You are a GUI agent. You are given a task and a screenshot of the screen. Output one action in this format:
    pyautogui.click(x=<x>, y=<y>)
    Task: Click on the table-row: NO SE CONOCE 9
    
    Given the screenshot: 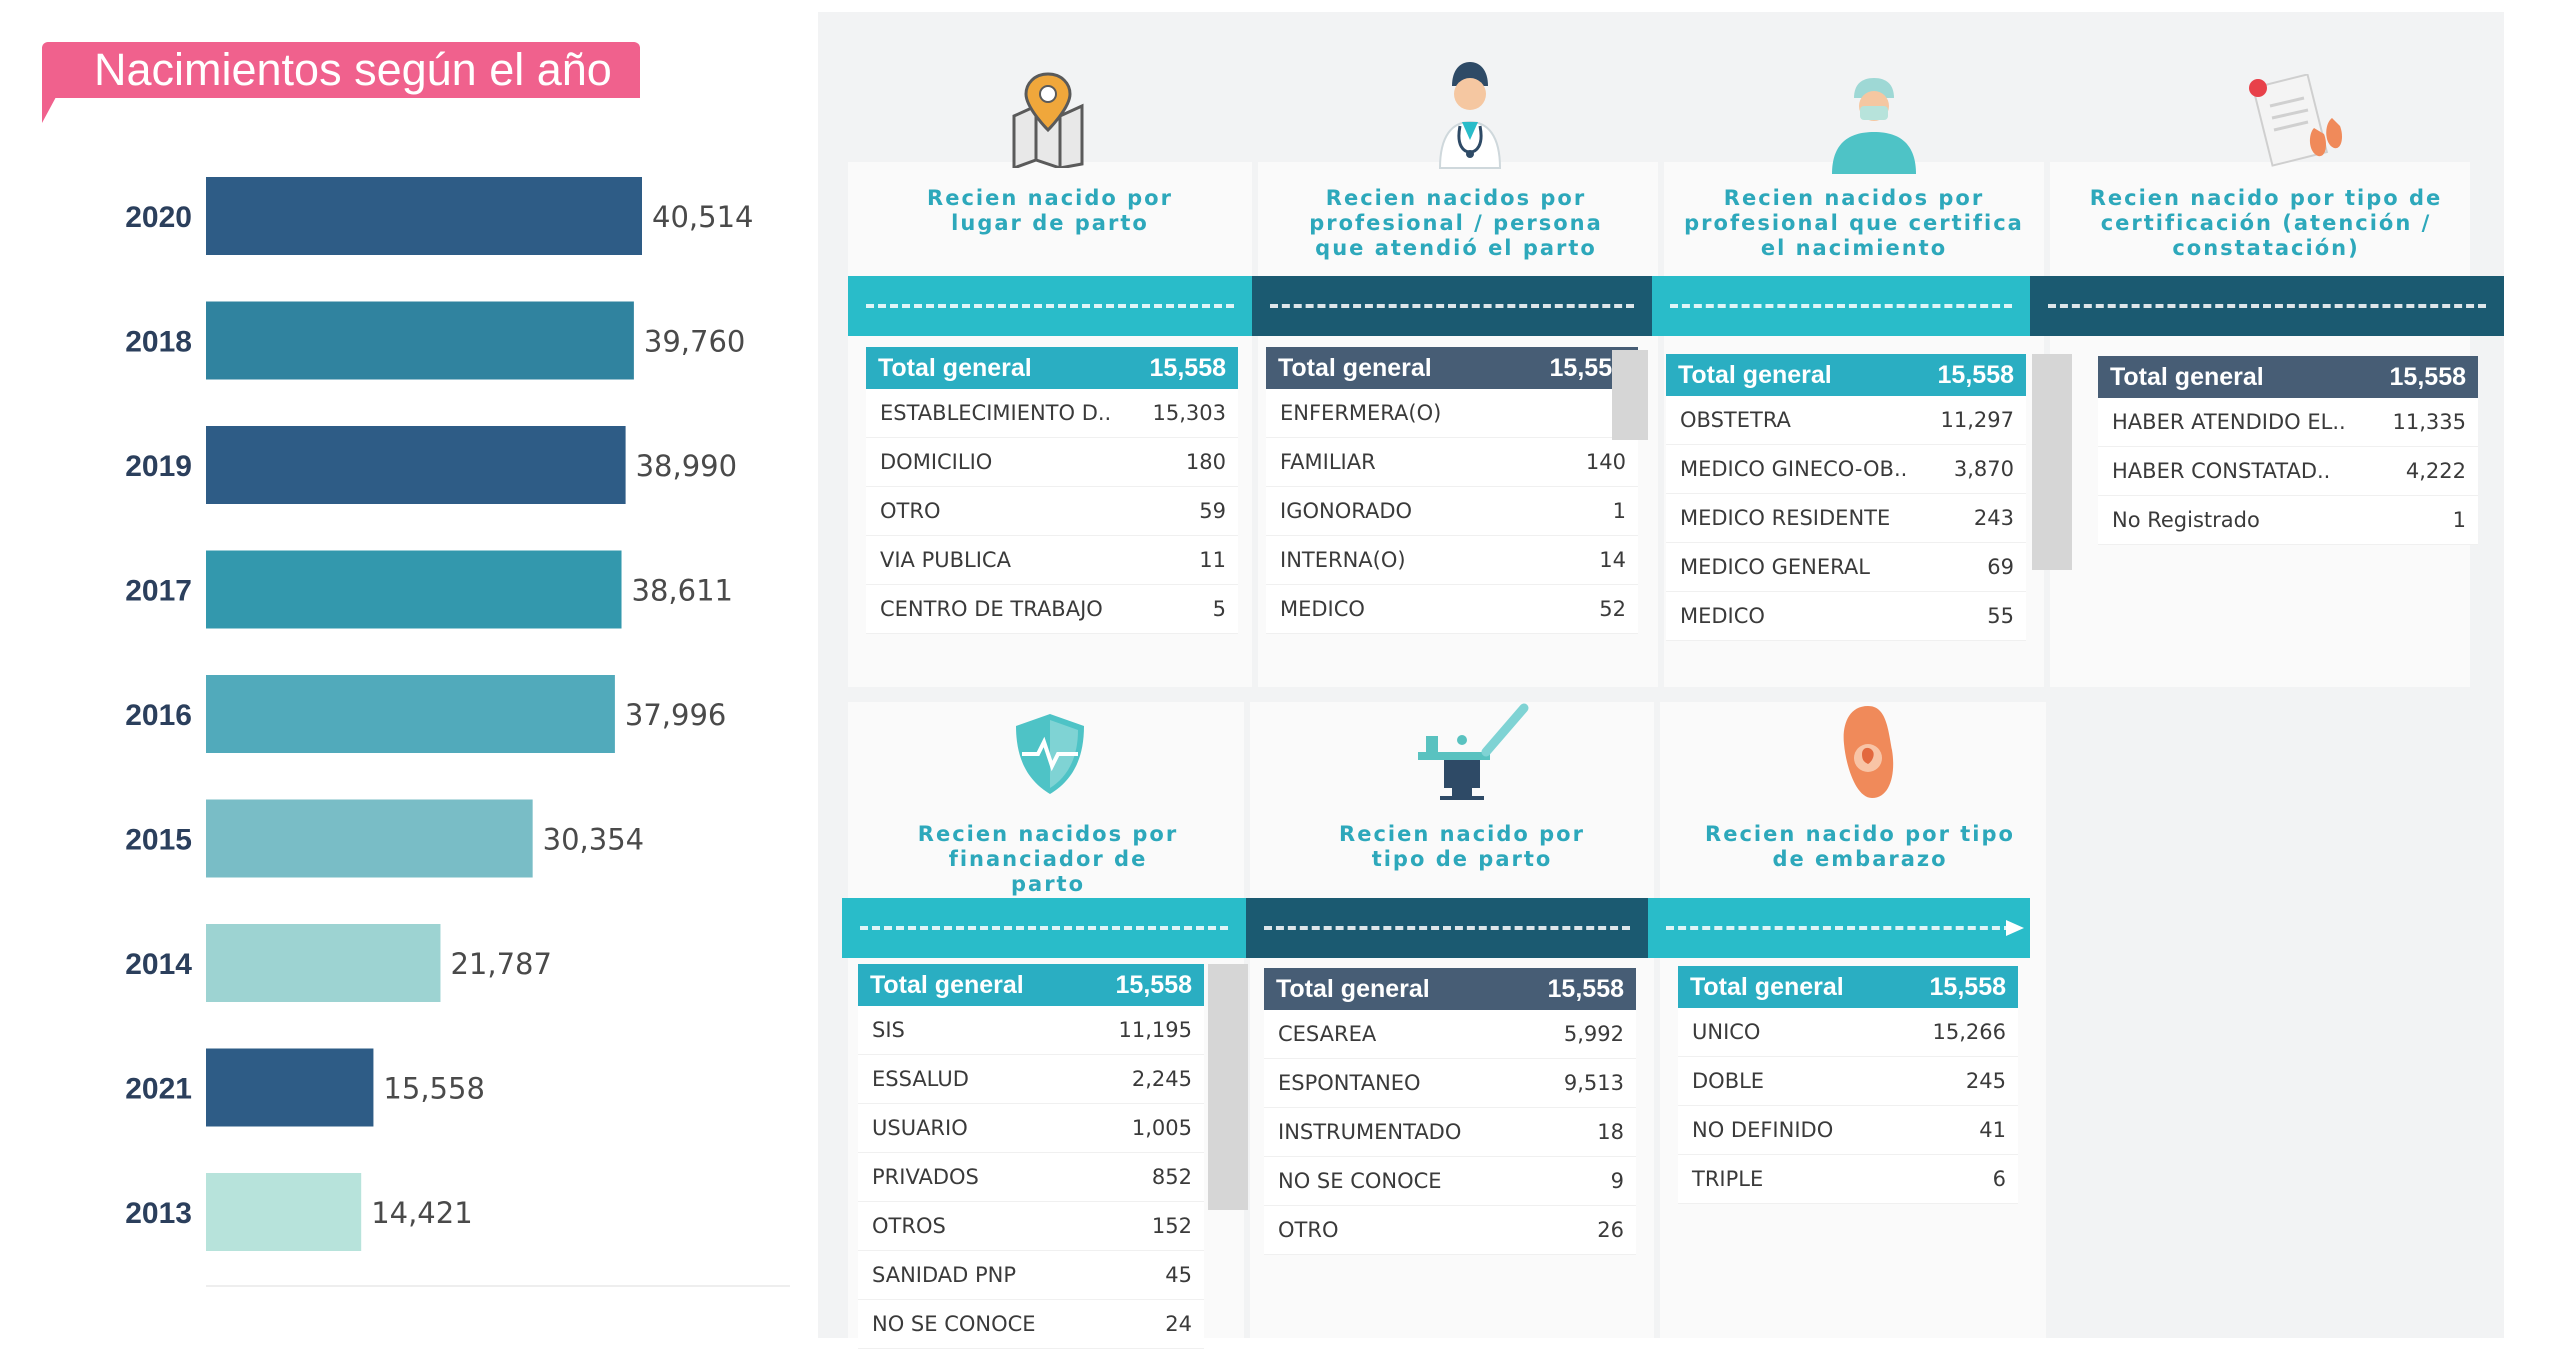 What is the action you would take?
    pyautogui.click(x=1450, y=1181)
    